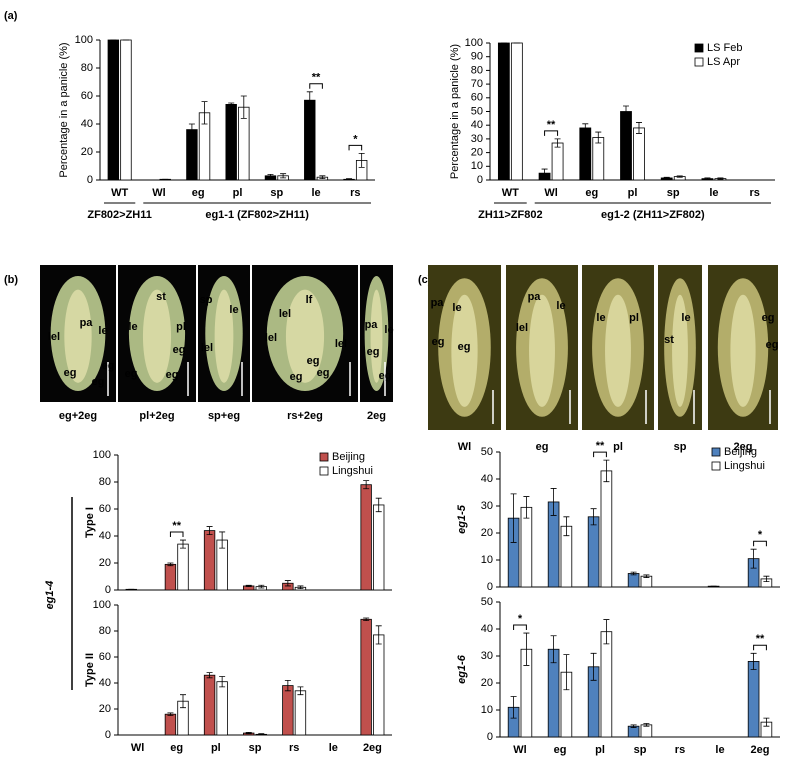 The height and width of the screenshot is (761, 791). I want to click on side-label: Type II, so click(90, 670).